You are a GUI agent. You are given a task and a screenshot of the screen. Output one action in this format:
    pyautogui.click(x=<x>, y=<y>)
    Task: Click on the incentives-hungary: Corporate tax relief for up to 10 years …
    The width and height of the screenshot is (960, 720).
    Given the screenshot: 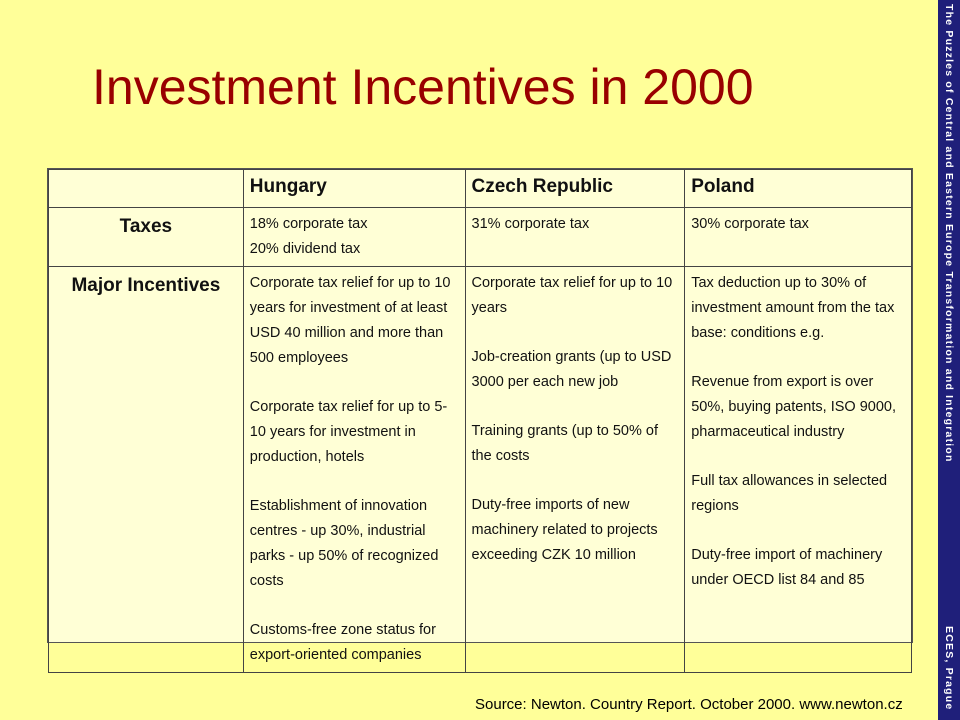 What is the action you would take?
    pyautogui.click(x=354, y=469)
    